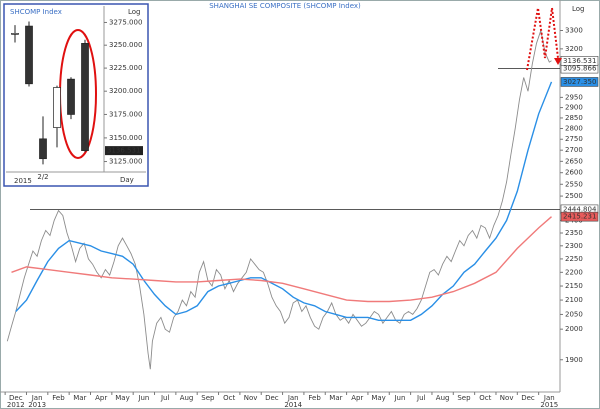 The width and height of the screenshot is (600, 409). I want to click on y-tick-label: 3225.000, so click(125, 68).